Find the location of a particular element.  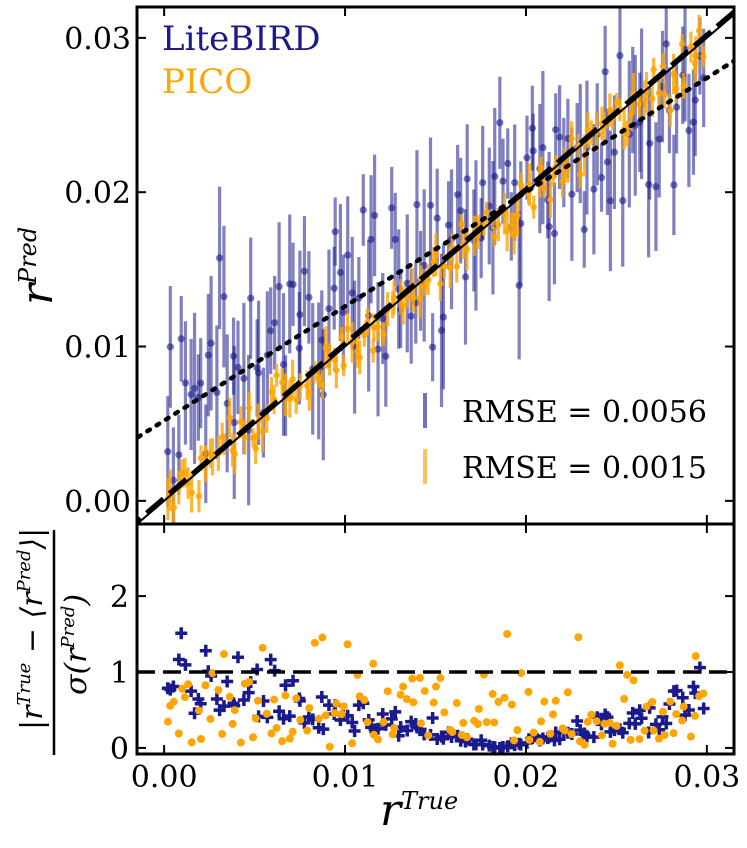

x-axis-label: rTrue is located at coordinates (419, 810).